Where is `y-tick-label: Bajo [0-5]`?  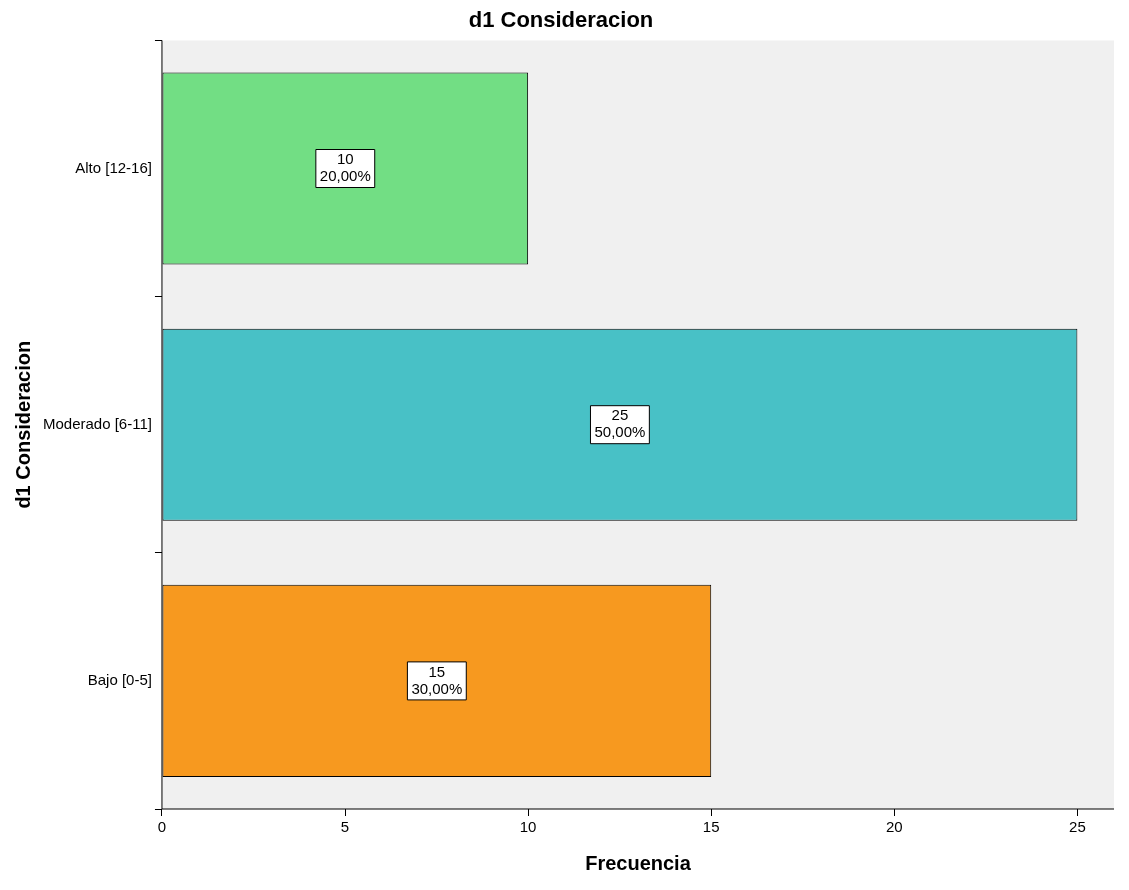
y-tick-label: Bajo [0-5] is located at coordinates (119, 680).